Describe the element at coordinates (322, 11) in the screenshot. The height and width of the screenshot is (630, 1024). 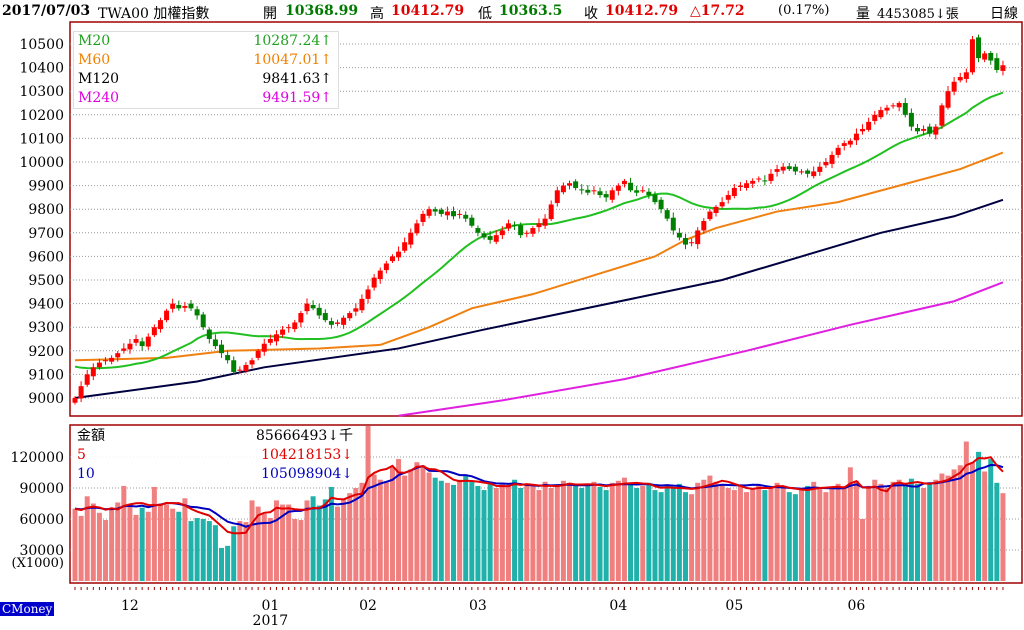
I see `open-value: 10368.99` at that location.